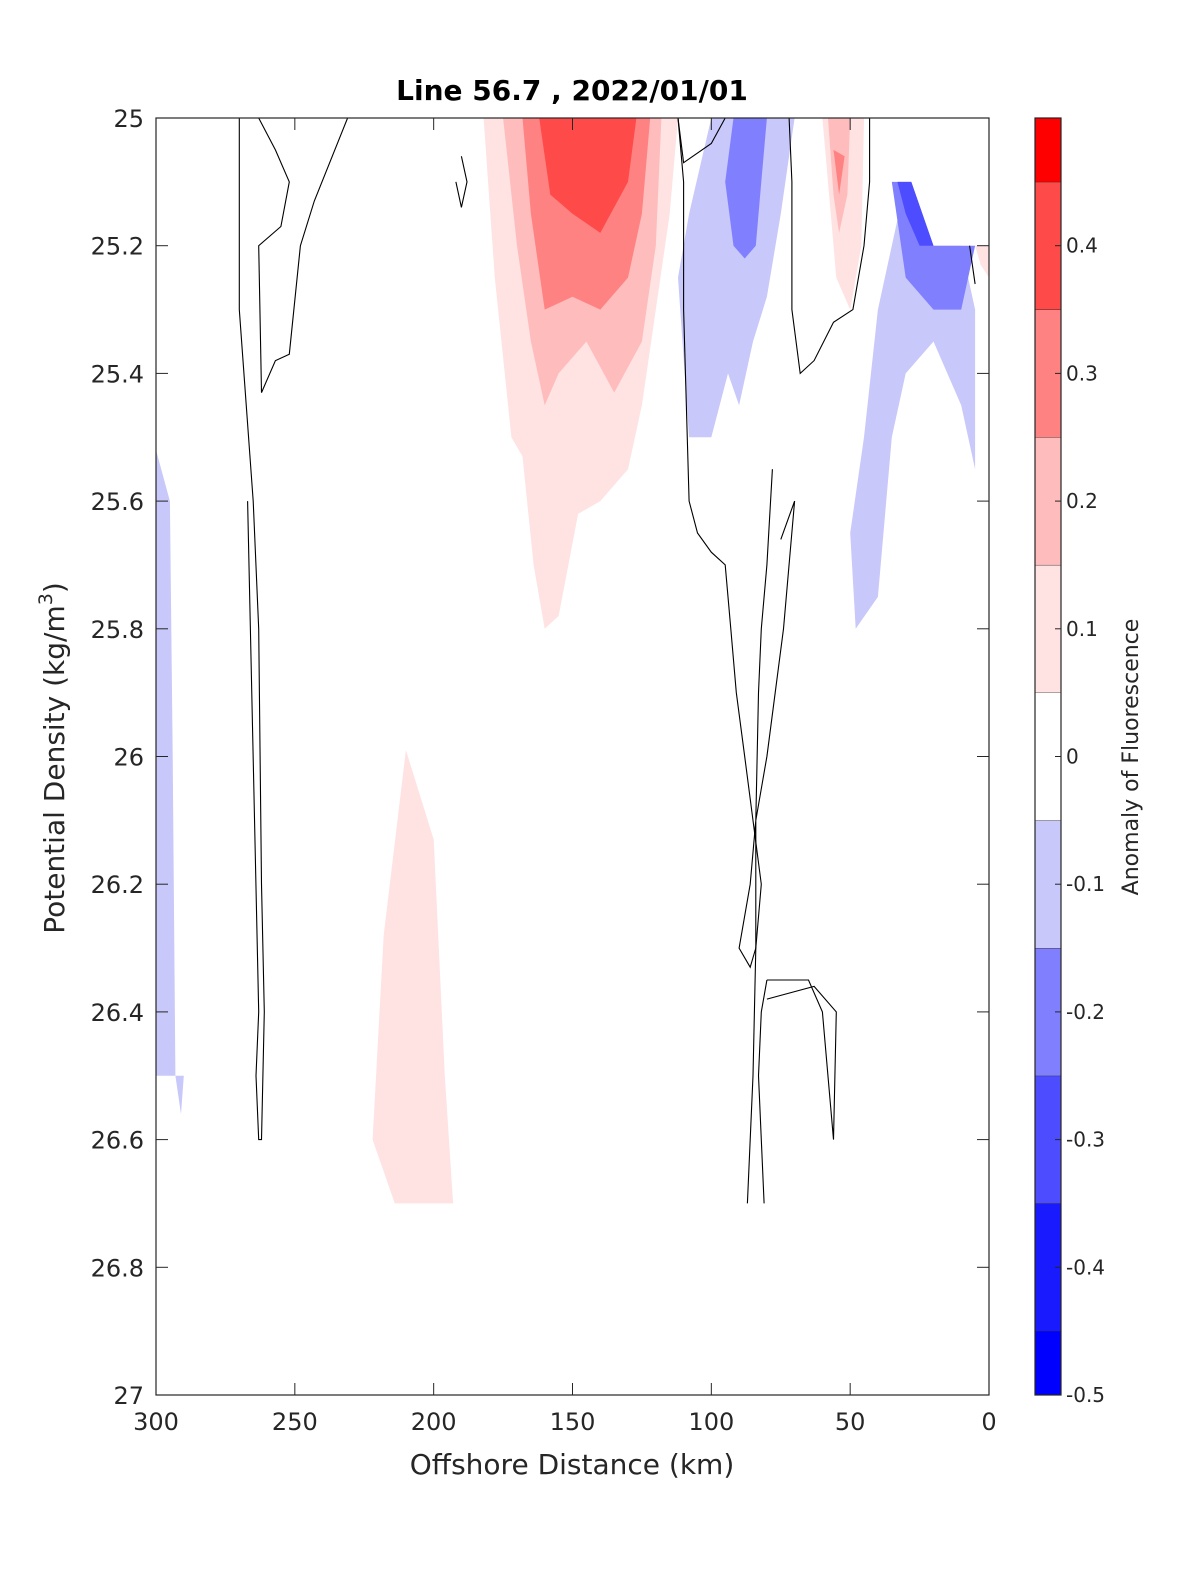  What do you see at coordinates (1085, 1140) in the screenshot?
I see `colorbar-tick-label-2: -0.3` at bounding box center [1085, 1140].